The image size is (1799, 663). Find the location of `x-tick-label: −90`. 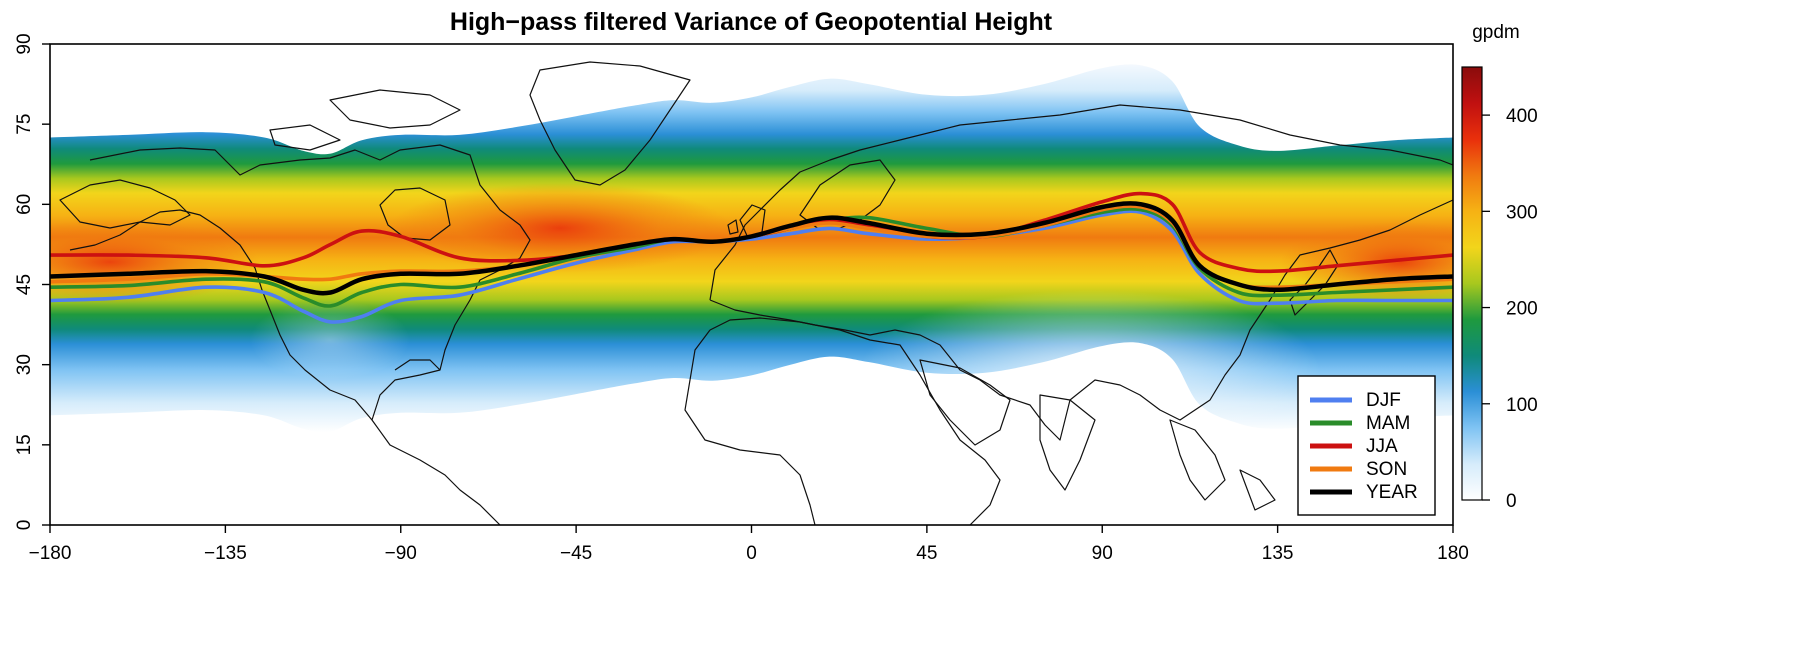

x-tick-label: −90 is located at coordinates (401, 553).